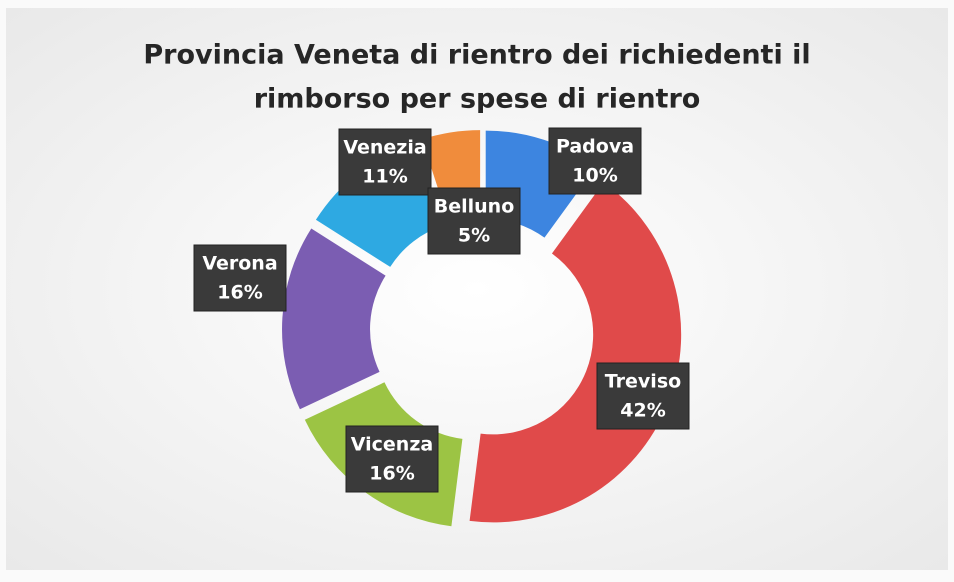 This screenshot has height=582, width=954. What do you see at coordinates (474, 207) in the screenshot?
I see `data-label-name: Belluno` at bounding box center [474, 207].